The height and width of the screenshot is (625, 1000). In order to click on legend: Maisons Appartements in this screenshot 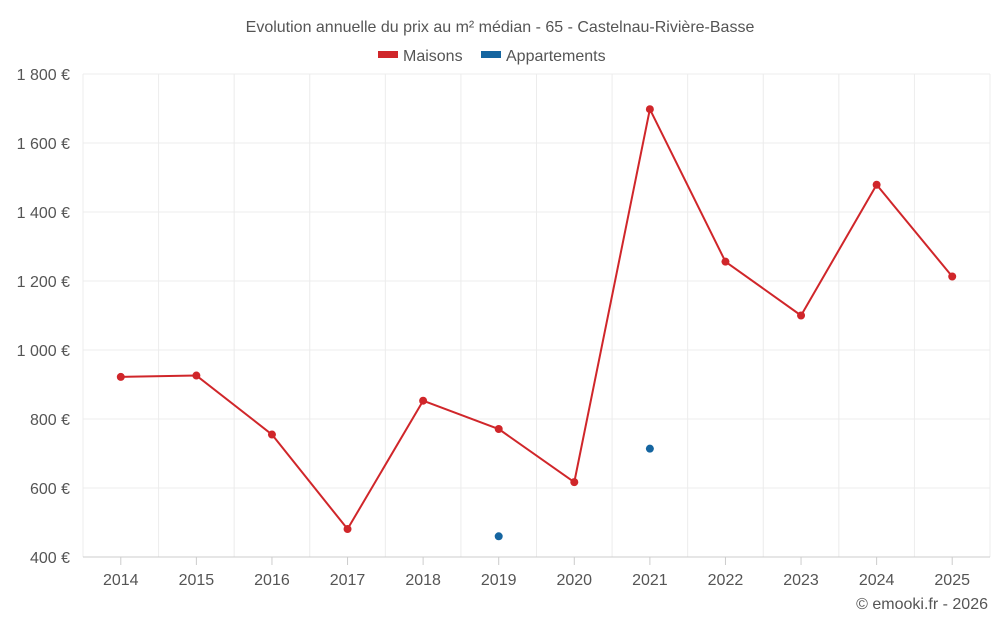, I will do `click(492, 56)`.